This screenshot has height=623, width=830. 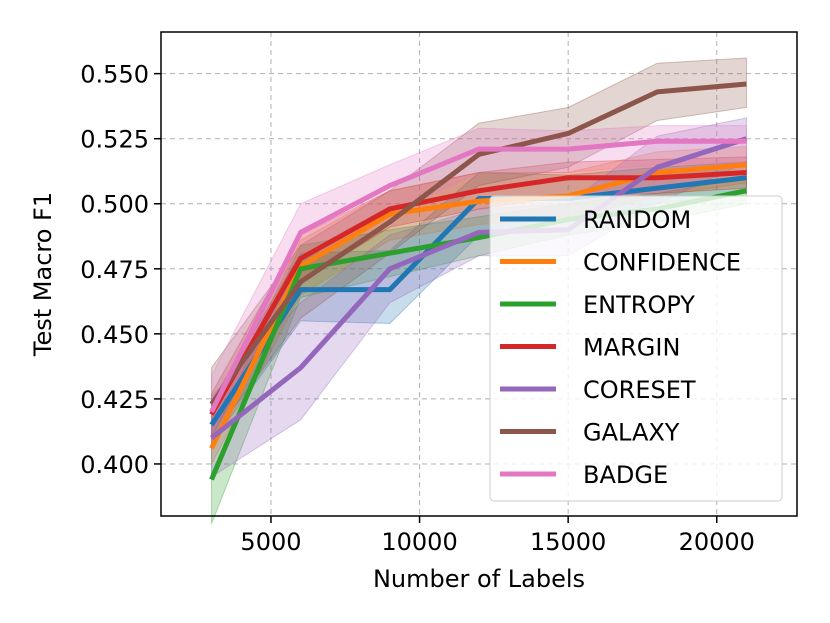 What do you see at coordinates (114, 465) in the screenshot?
I see `y-tick-label: 0.400` at bounding box center [114, 465].